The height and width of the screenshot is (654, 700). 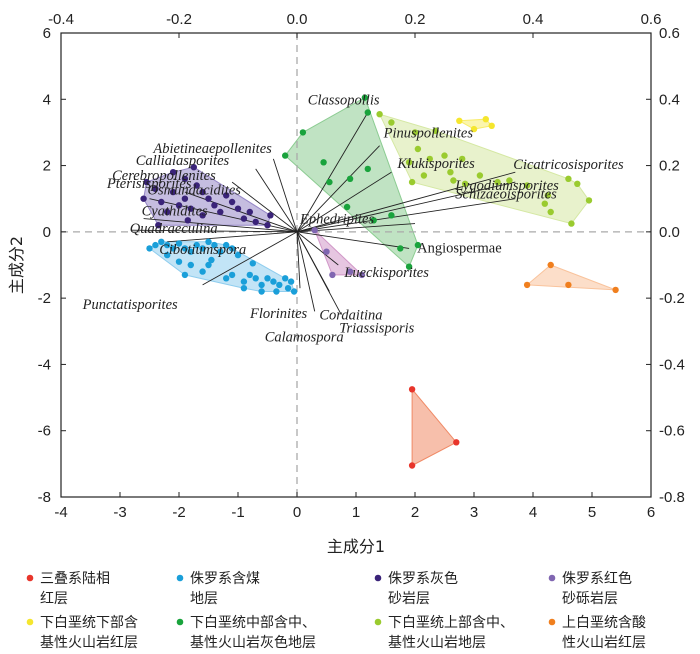 What do you see at coordinates (44, 431) in the screenshot?
I see `y-tick-label-1: -6` at bounding box center [44, 431].